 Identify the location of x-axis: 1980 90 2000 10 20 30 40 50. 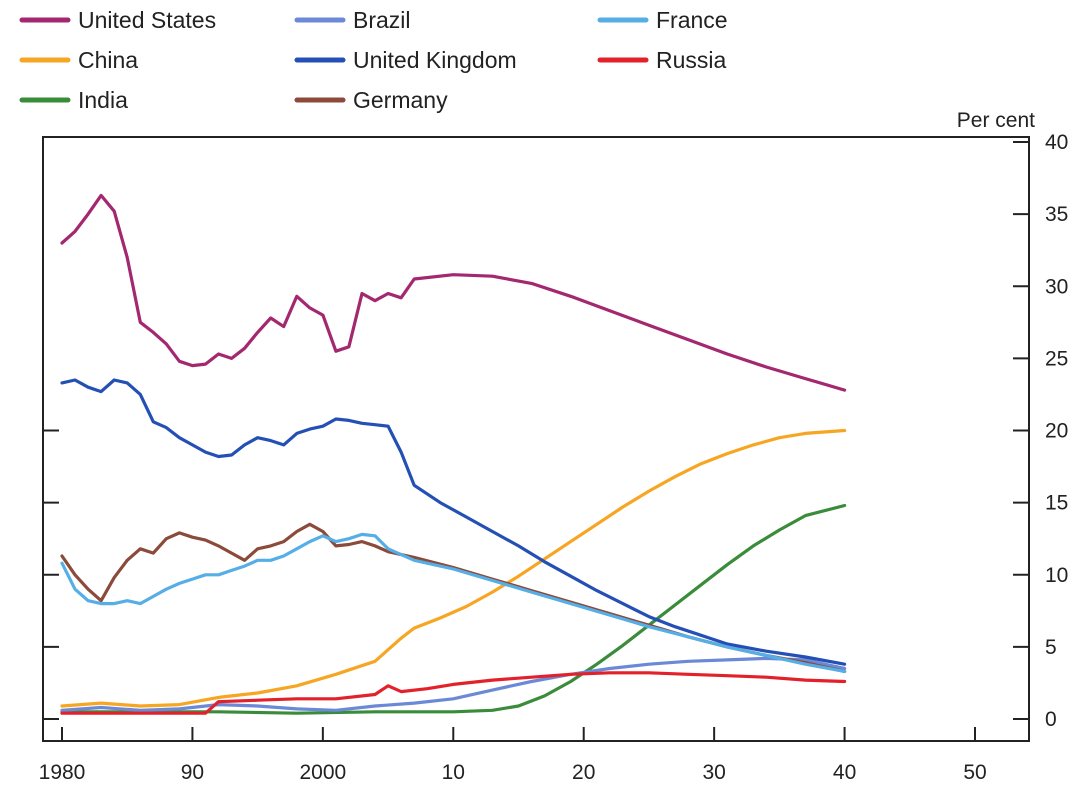
(513, 755).